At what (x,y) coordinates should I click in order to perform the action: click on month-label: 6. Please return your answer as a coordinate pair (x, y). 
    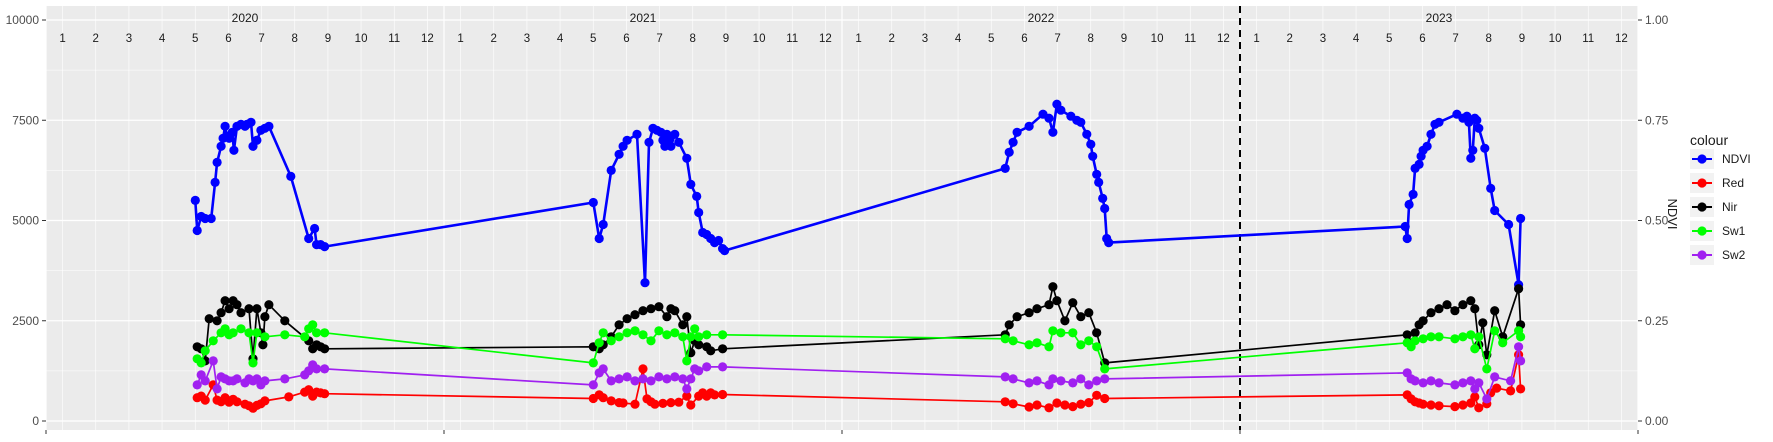
    Looking at the image, I should click on (1422, 39).